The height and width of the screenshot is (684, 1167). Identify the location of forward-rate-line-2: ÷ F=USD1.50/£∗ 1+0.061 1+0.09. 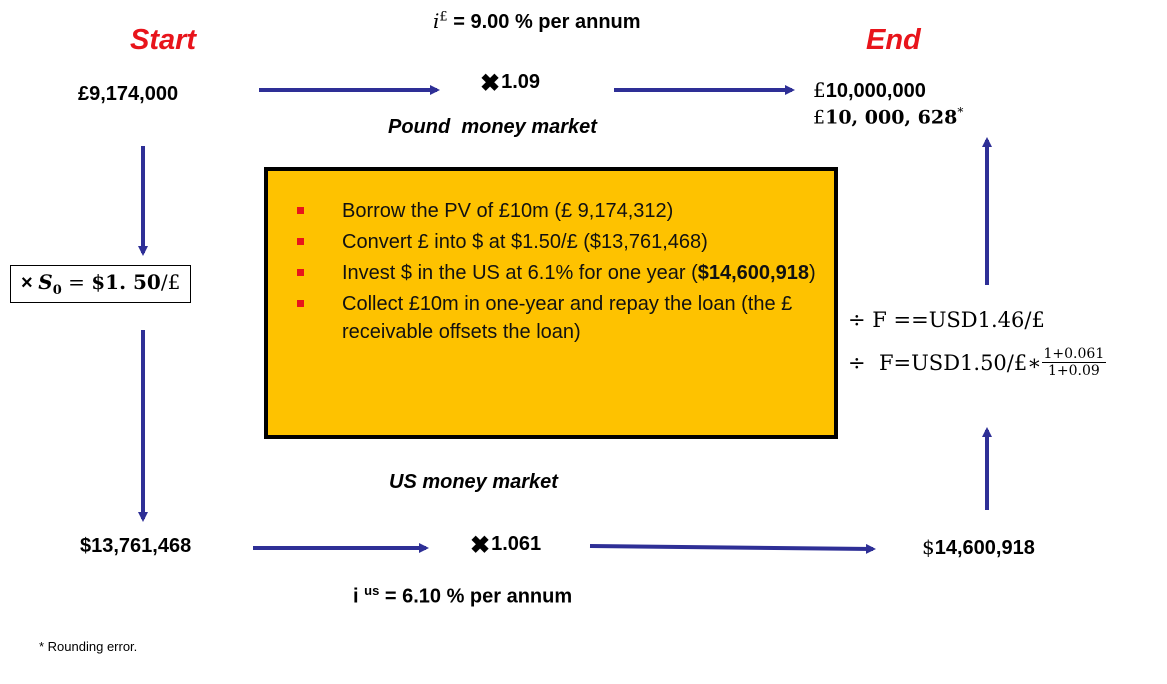
(977, 362).